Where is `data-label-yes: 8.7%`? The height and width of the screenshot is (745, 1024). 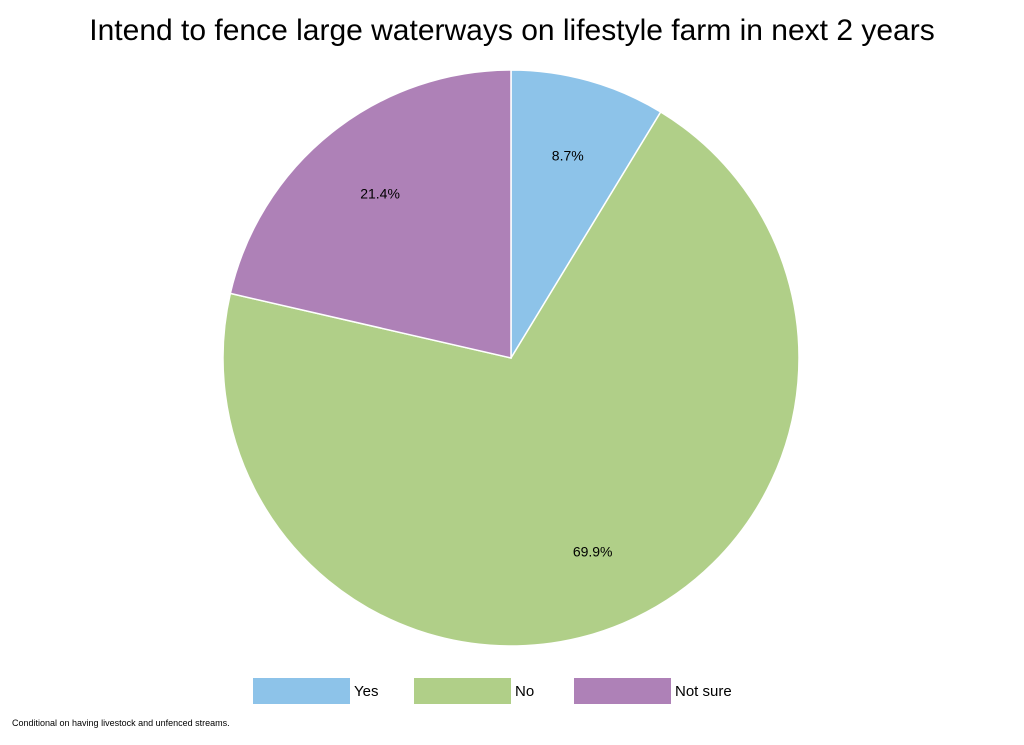
data-label-yes: 8.7% is located at coordinates (568, 156).